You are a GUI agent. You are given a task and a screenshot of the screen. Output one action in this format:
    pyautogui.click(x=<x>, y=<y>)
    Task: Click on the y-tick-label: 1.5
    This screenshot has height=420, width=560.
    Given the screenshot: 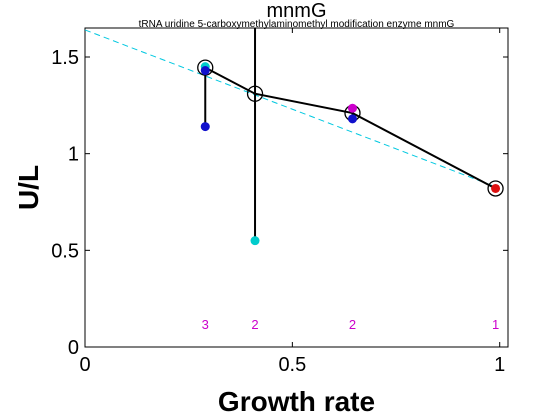 What is the action you would take?
    pyautogui.click(x=65, y=58)
    